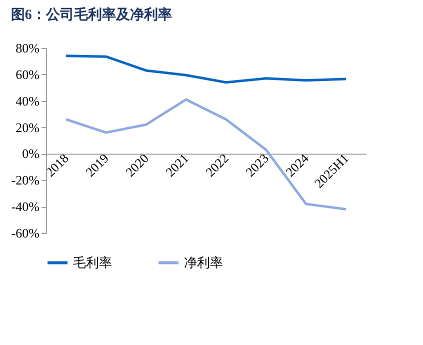 This screenshot has width=423, height=345. I want to click on chart-title: 图6：公司毛利率及净利率, so click(91, 14).